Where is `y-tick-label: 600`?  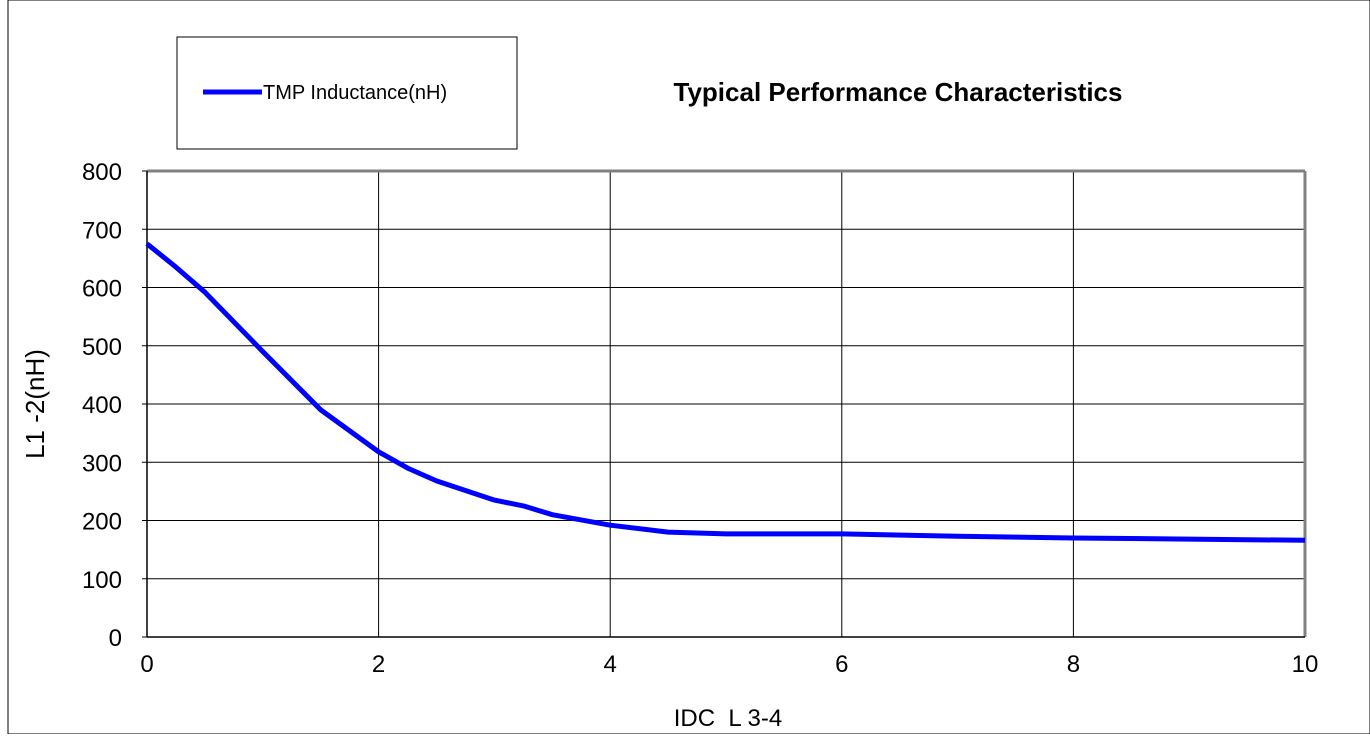 y-tick-label: 600 is located at coordinates (102, 289).